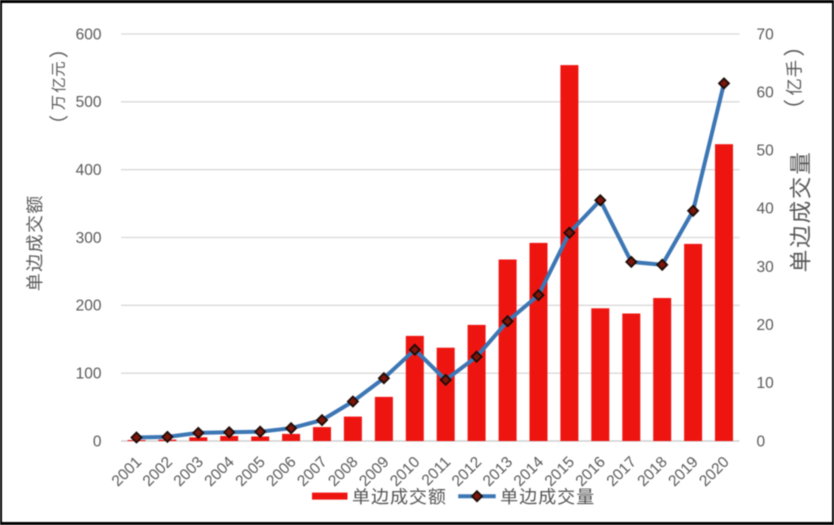 Image resolution: width=834 pixels, height=525 pixels. Describe the element at coordinates (766, 325) in the screenshot. I see `svg-text: 20` at that location.